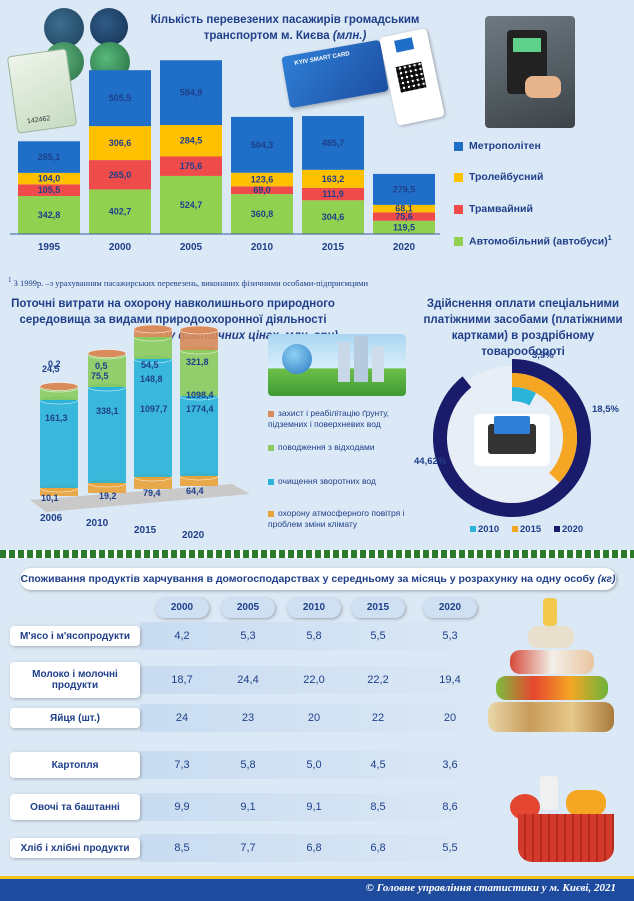 The height and width of the screenshot is (901, 634). I want to click on chart-floor, so click(140, 498).